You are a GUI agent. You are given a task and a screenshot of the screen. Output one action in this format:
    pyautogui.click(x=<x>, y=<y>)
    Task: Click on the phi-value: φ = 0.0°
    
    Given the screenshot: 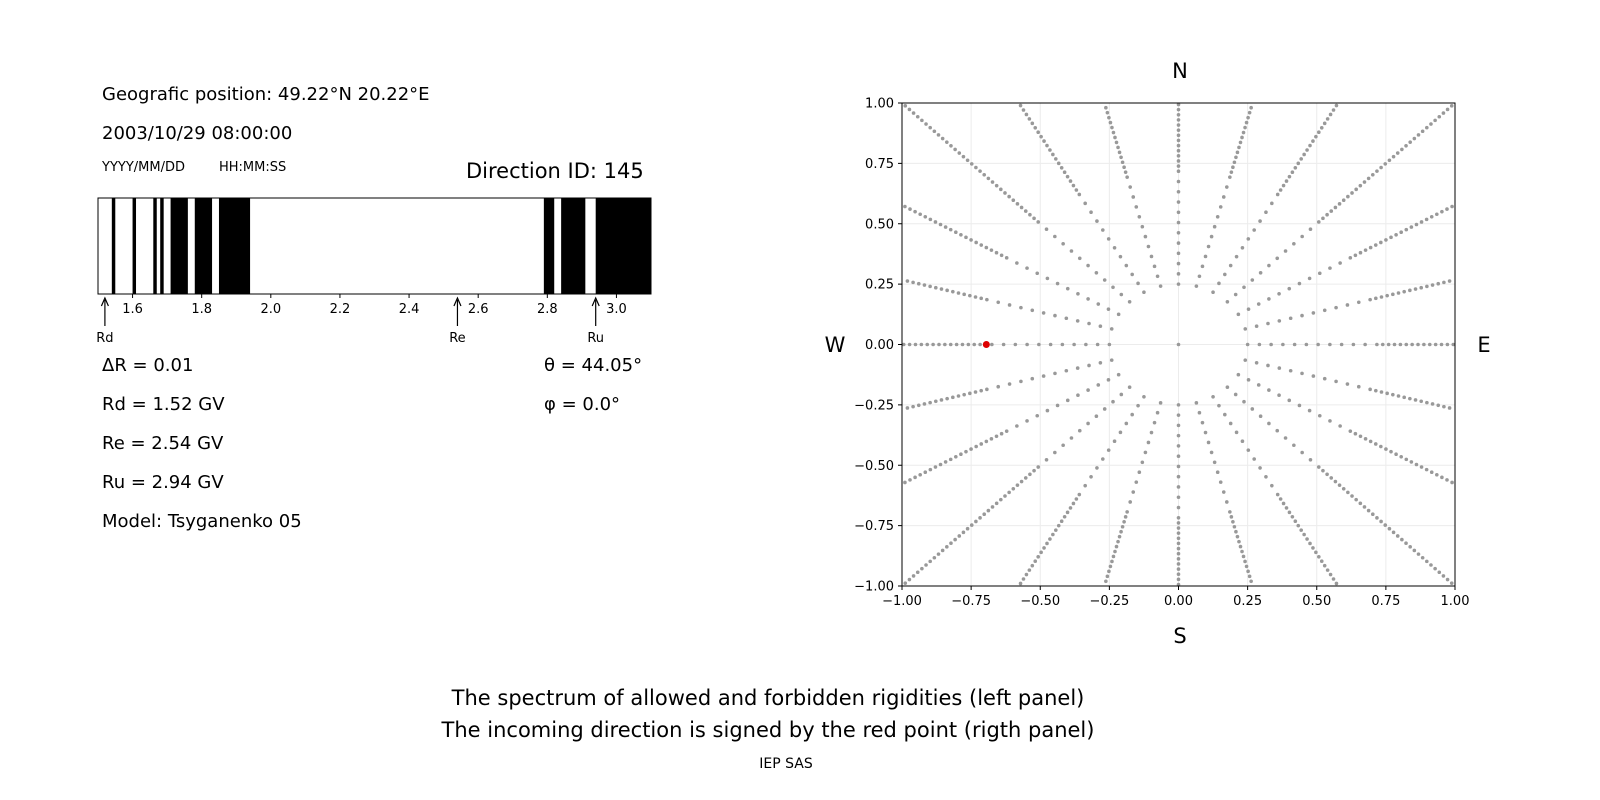 What is the action you would take?
    pyautogui.click(x=582, y=404)
    